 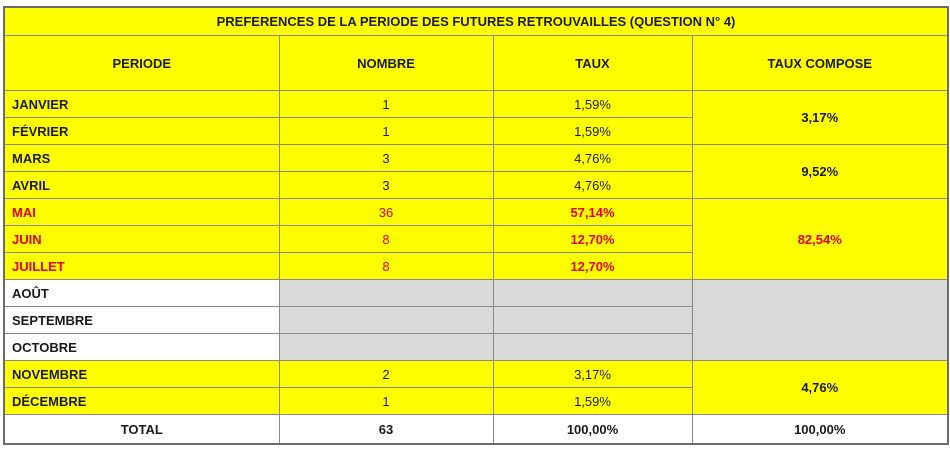 I want to click on row-taux-mai: 57,14%, so click(x=592, y=212).